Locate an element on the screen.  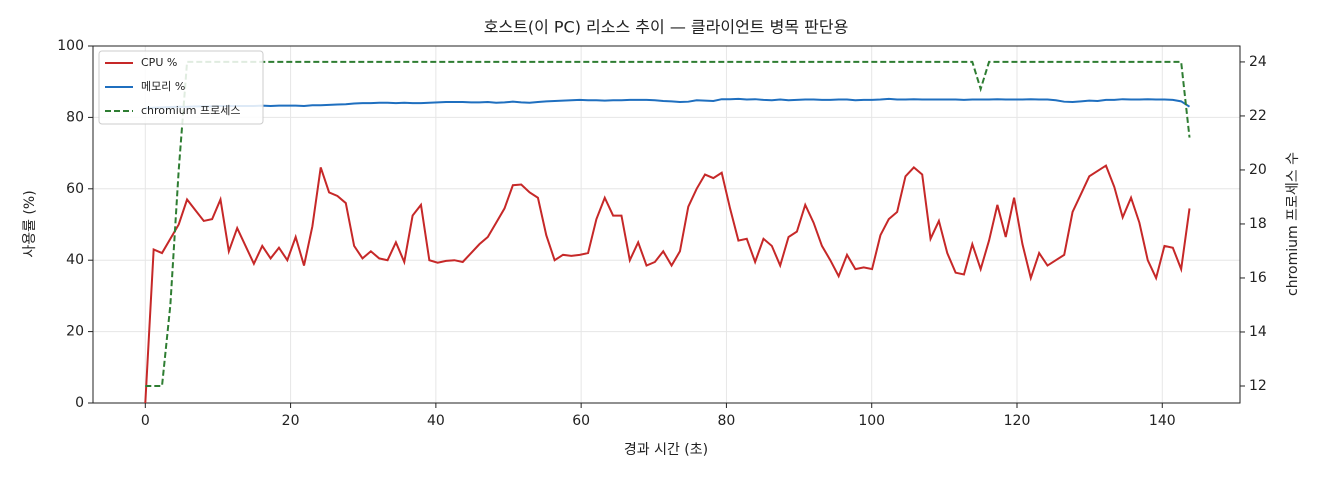
x-axis-label: 경과 시간 (초) is located at coordinates (666, 450).